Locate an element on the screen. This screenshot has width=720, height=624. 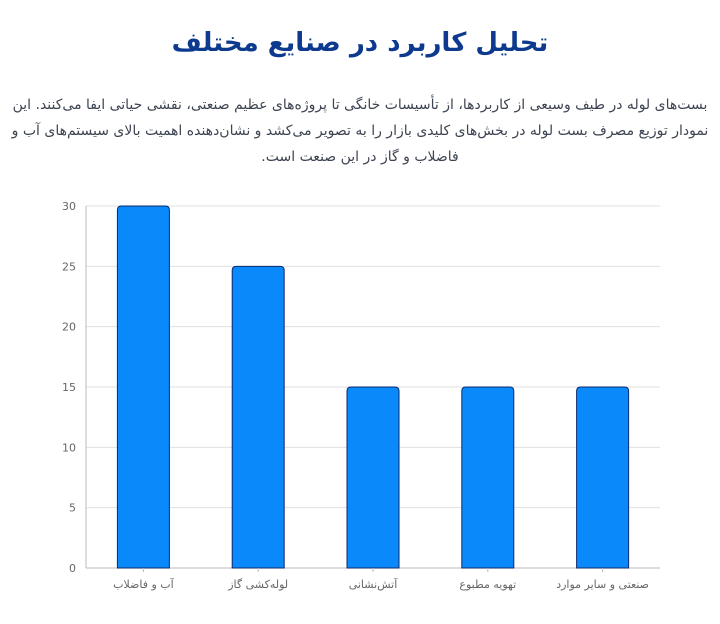
y-tick-label: 15 is located at coordinates (69, 387).